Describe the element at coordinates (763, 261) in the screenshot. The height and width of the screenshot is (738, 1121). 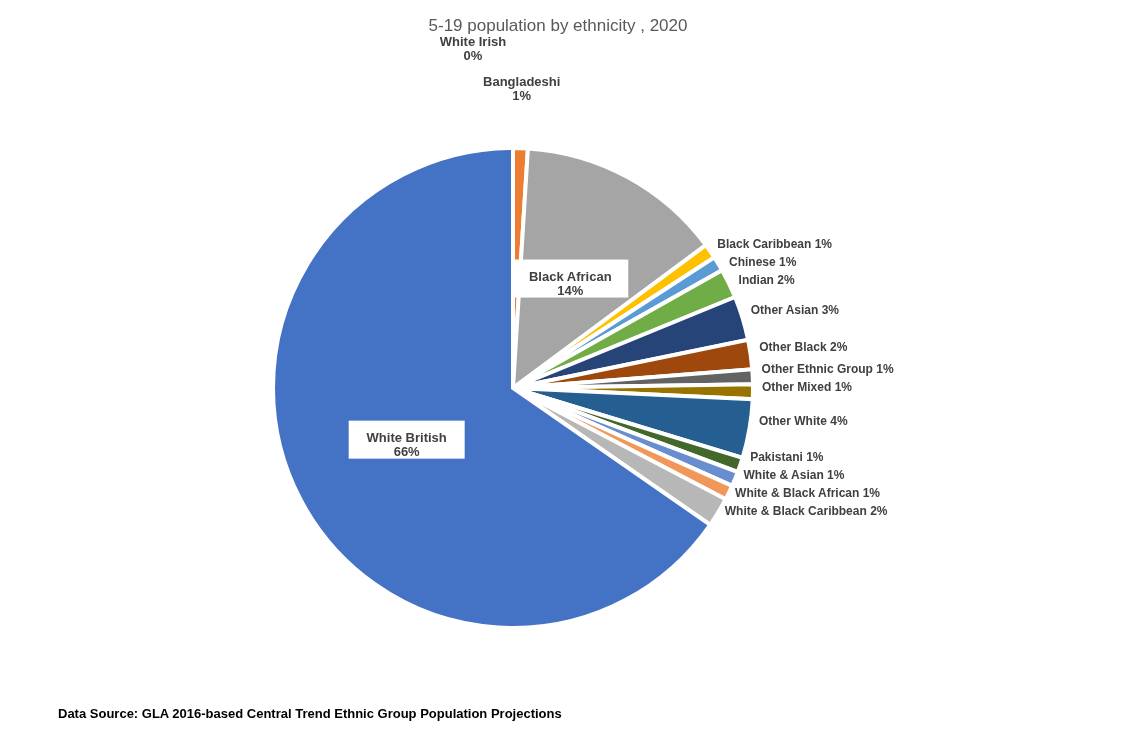
I see `slice-label: Chinese 1%` at that location.